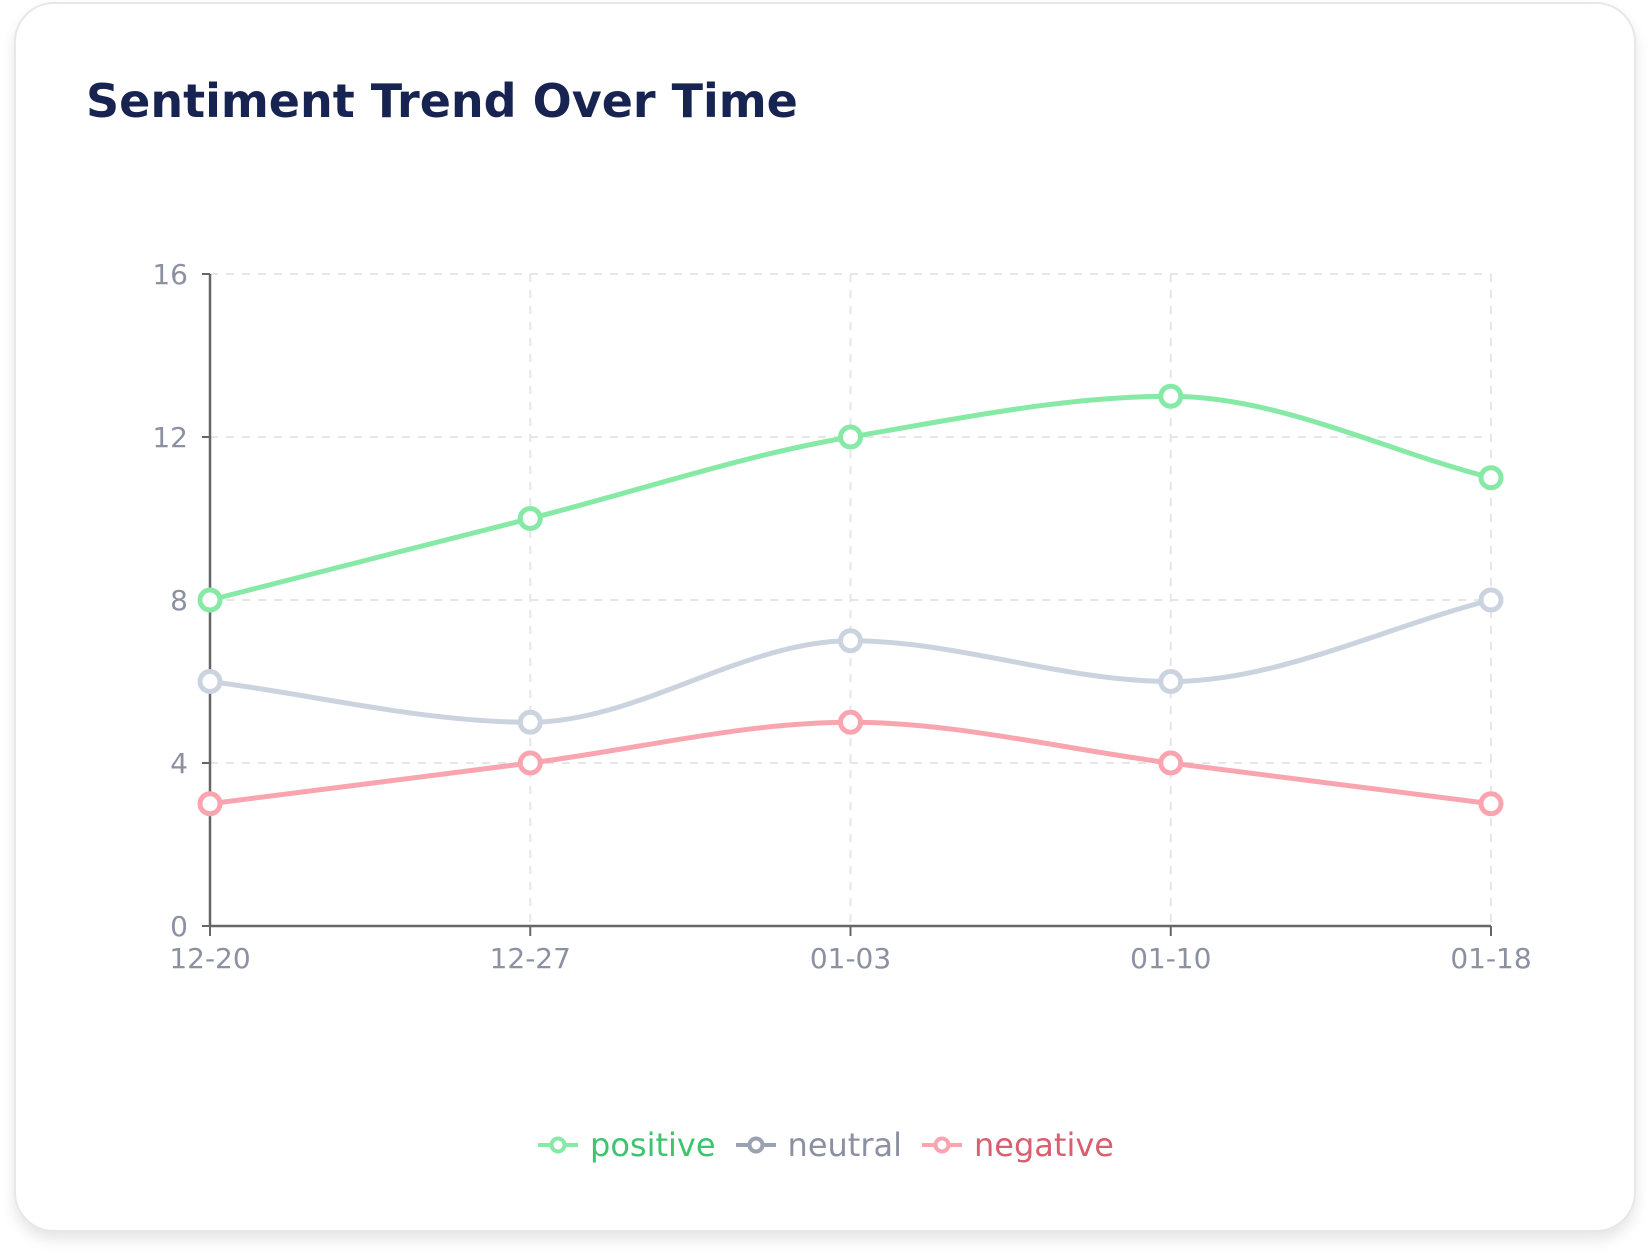  I want to click on chart-title: Sentiment Trend Over Time, so click(442, 101).